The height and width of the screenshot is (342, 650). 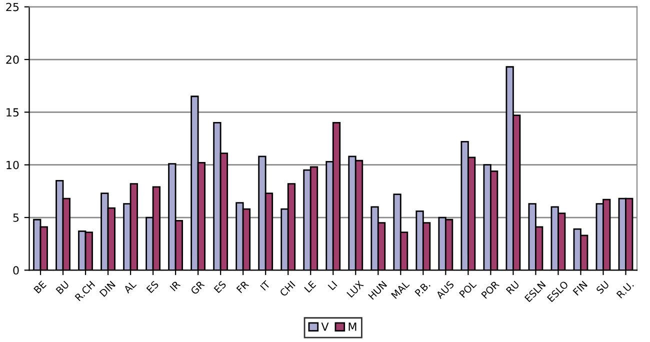 What do you see at coordinates (422, 288) in the screenshot?
I see `x-tick-label: P.B.` at bounding box center [422, 288].